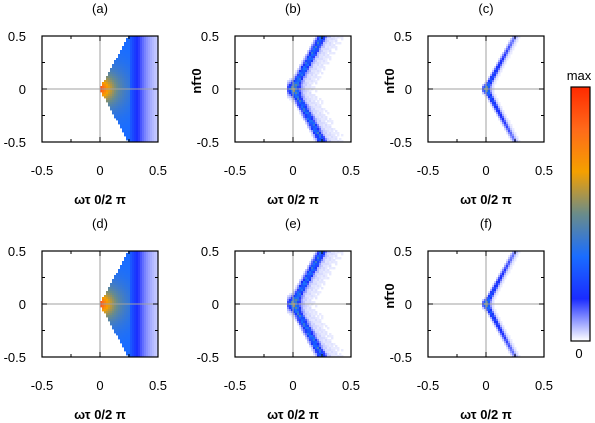 The width and height of the screenshot is (595, 423). What do you see at coordinates (215, 89) in the screenshot?
I see `y-tick-label: 0` at bounding box center [215, 89].